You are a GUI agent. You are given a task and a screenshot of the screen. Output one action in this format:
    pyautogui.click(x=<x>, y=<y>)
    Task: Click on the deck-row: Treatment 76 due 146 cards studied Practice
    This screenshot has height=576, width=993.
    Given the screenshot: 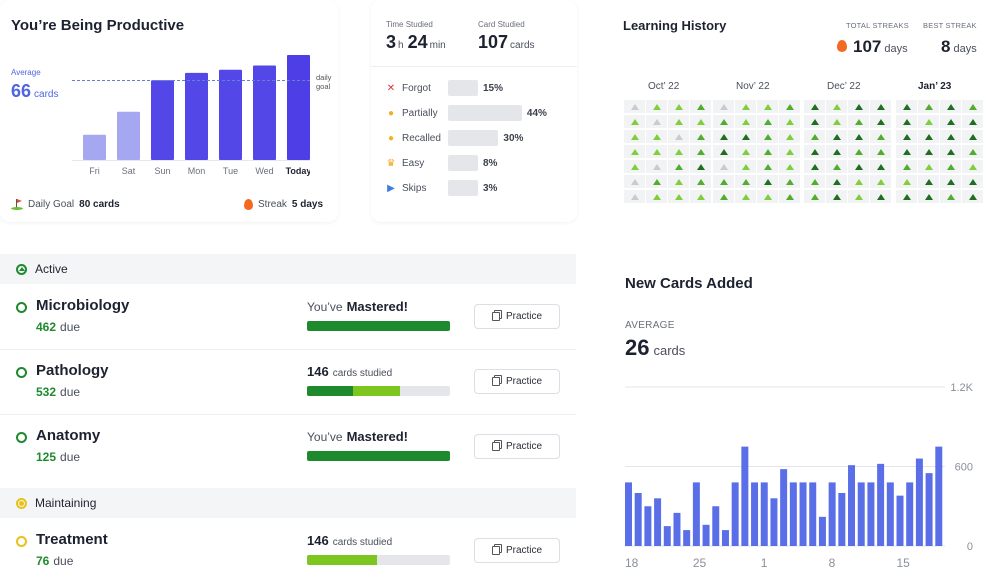 What is the action you would take?
    pyautogui.click(x=288, y=547)
    